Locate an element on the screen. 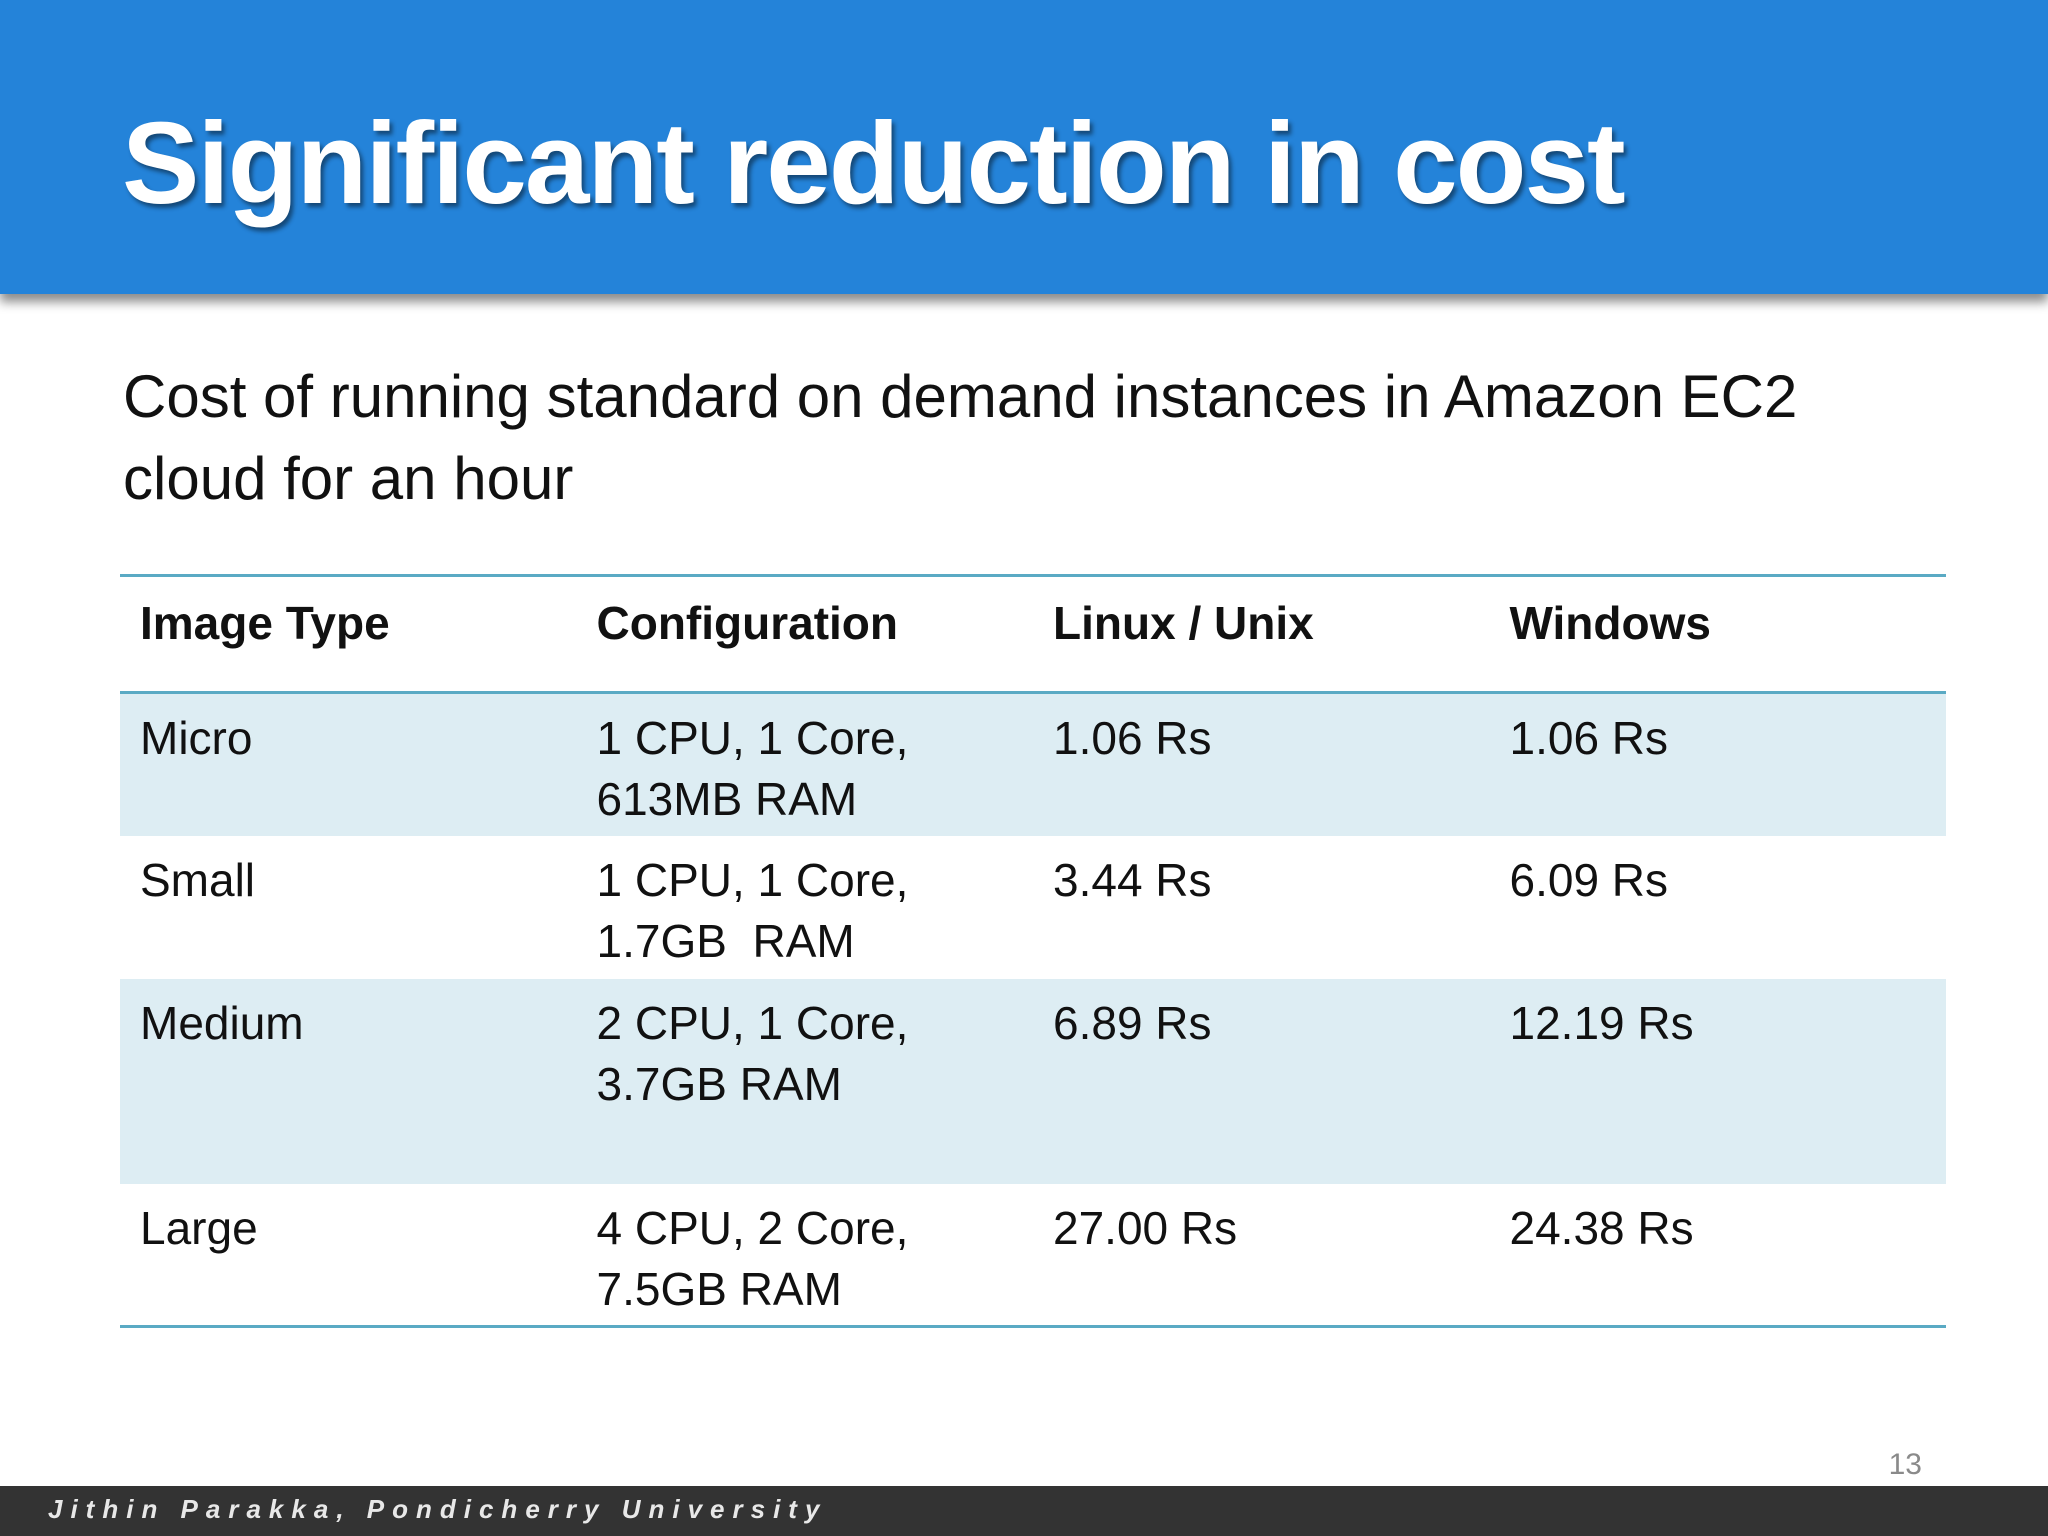 This screenshot has height=1536, width=2048. header-linux-unix: Linux / Unix is located at coordinates (1183, 623).